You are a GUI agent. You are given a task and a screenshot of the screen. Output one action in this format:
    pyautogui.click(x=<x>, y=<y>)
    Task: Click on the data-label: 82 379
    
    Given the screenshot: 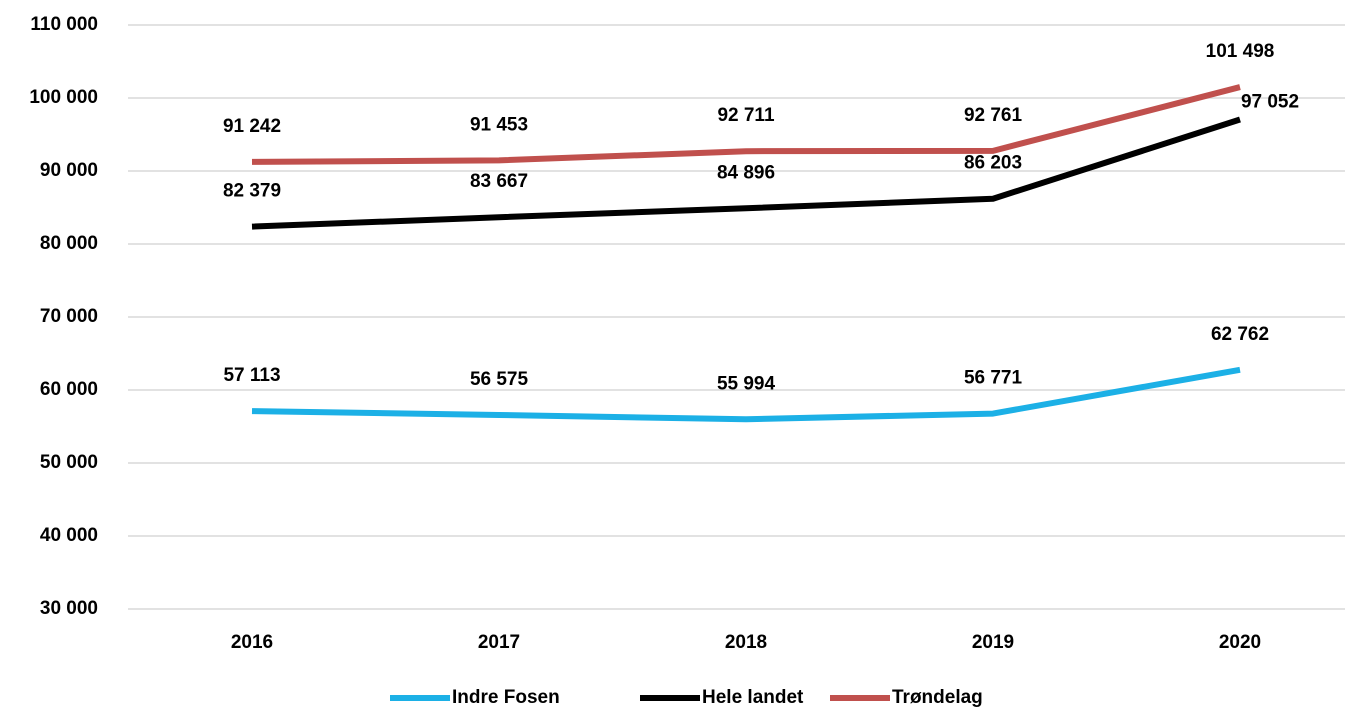 What is the action you would take?
    pyautogui.click(x=252, y=191)
    